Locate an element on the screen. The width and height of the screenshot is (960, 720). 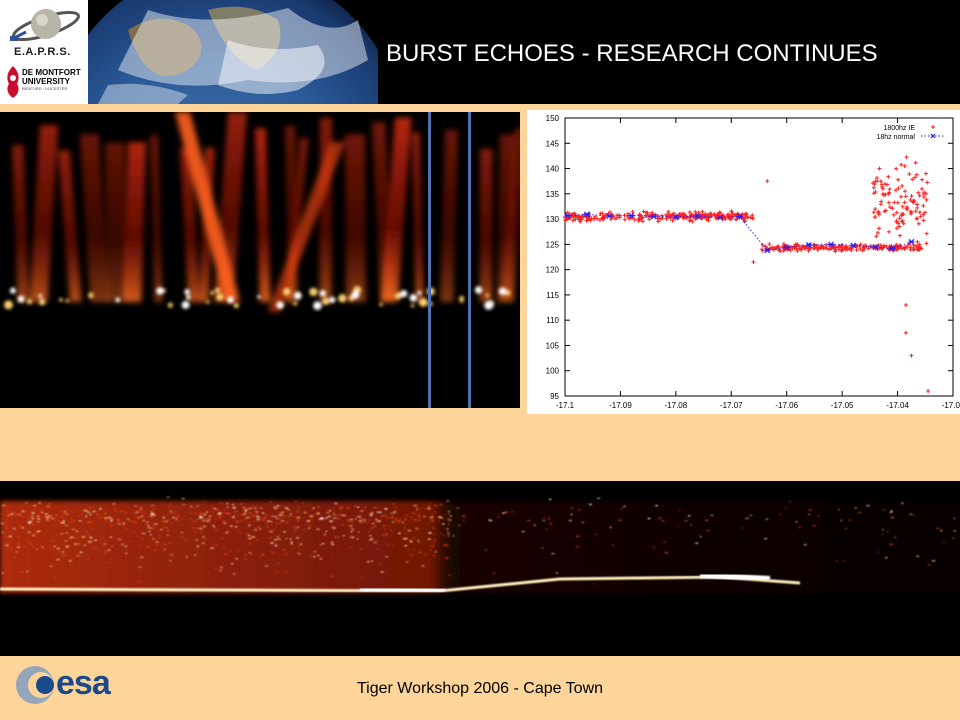
esa-logo-icon is located at coordinates (35, 685).